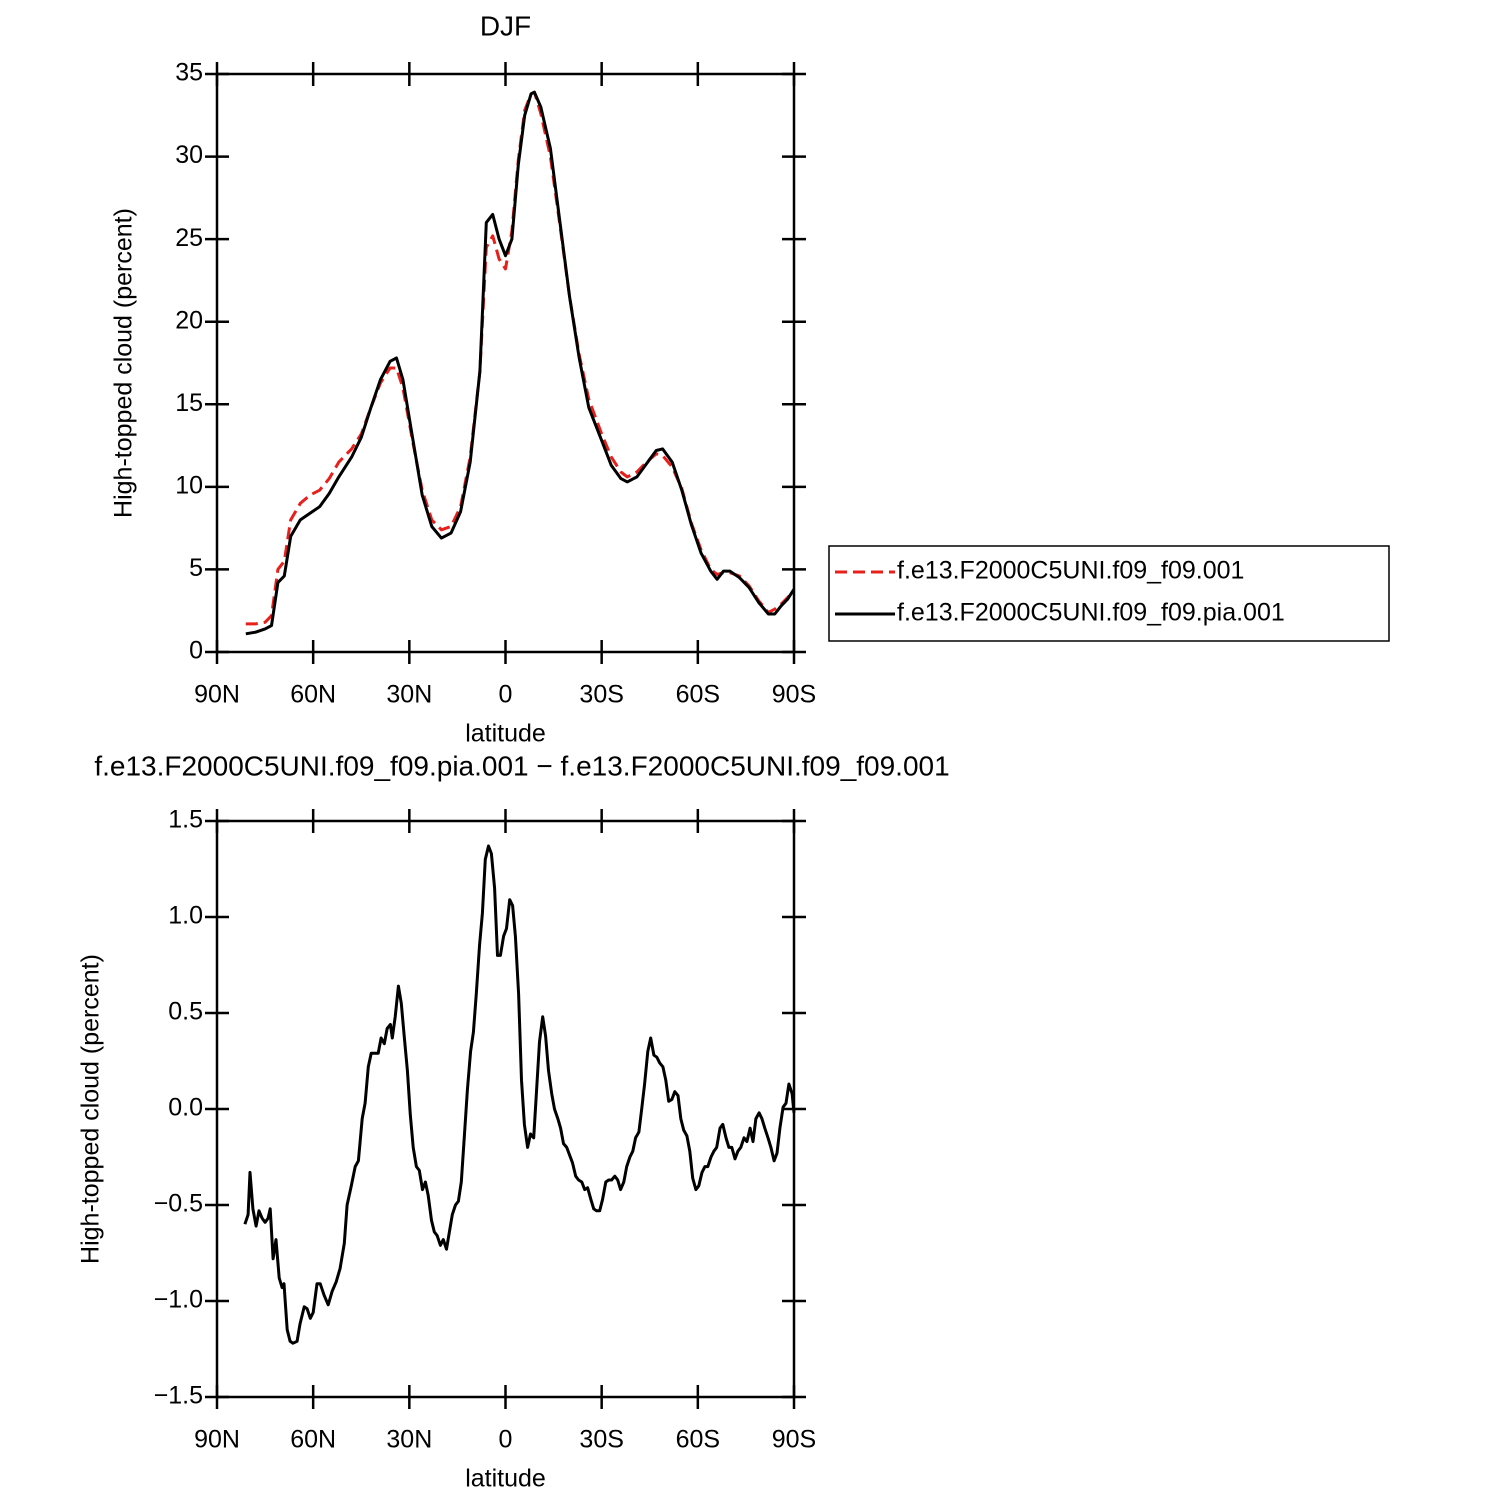  What do you see at coordinates (1091, 613) in the screenshot?
I see `legend-label: f.e13.F2000C5UNI.f09_f09.pia.001` at bounding box center [1091, 613].